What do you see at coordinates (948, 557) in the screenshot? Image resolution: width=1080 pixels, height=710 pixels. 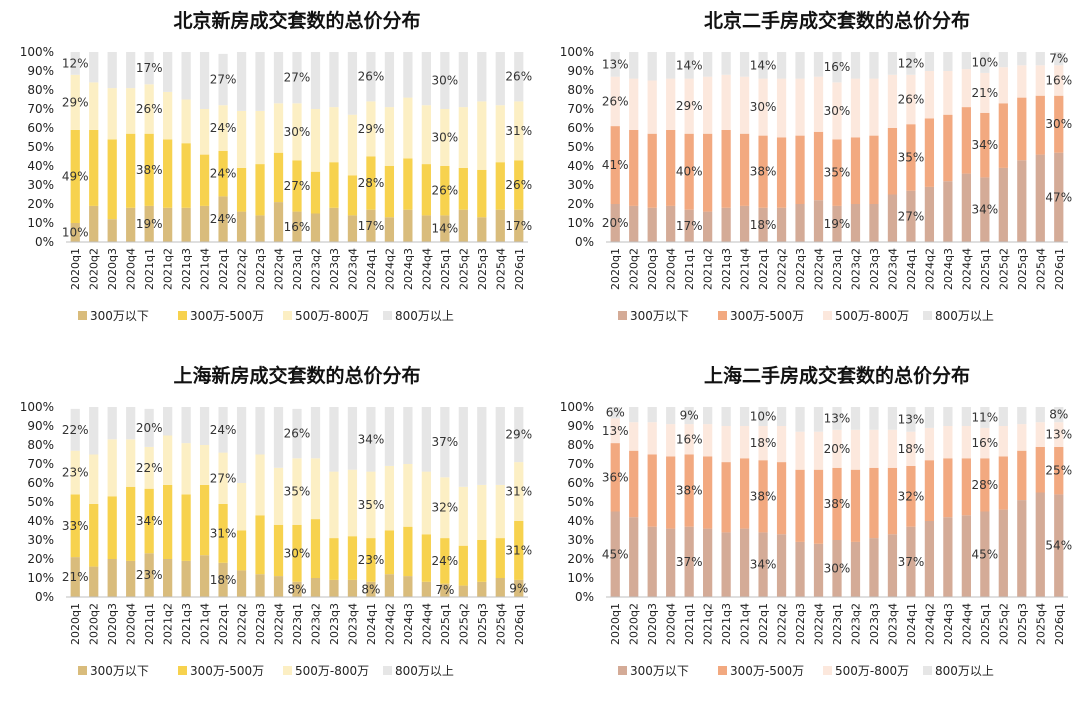 I see `bar-segment-2024q3-s0` at bounding box center [948, 557].